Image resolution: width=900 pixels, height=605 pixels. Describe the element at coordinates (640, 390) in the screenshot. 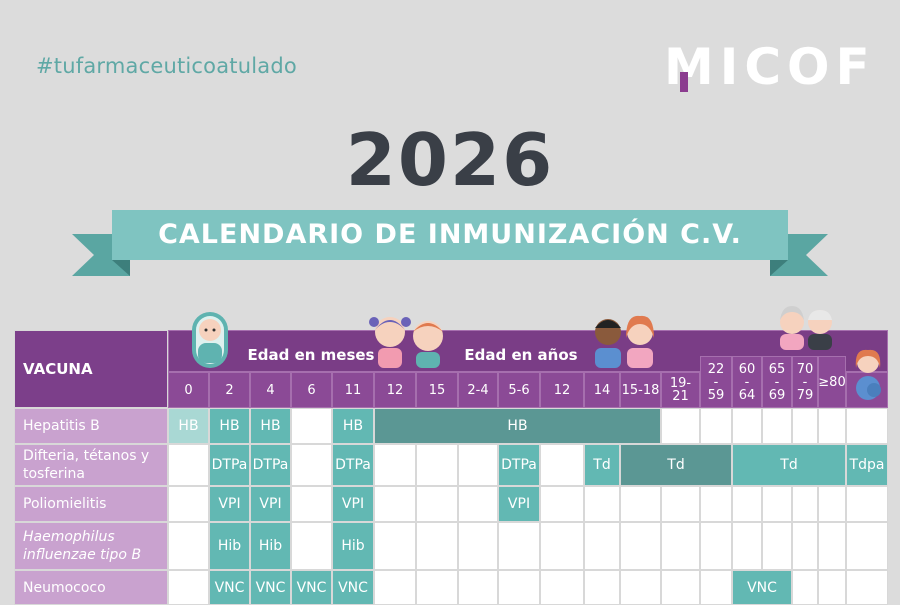

I see `col-header-11: 15-18` at that location.